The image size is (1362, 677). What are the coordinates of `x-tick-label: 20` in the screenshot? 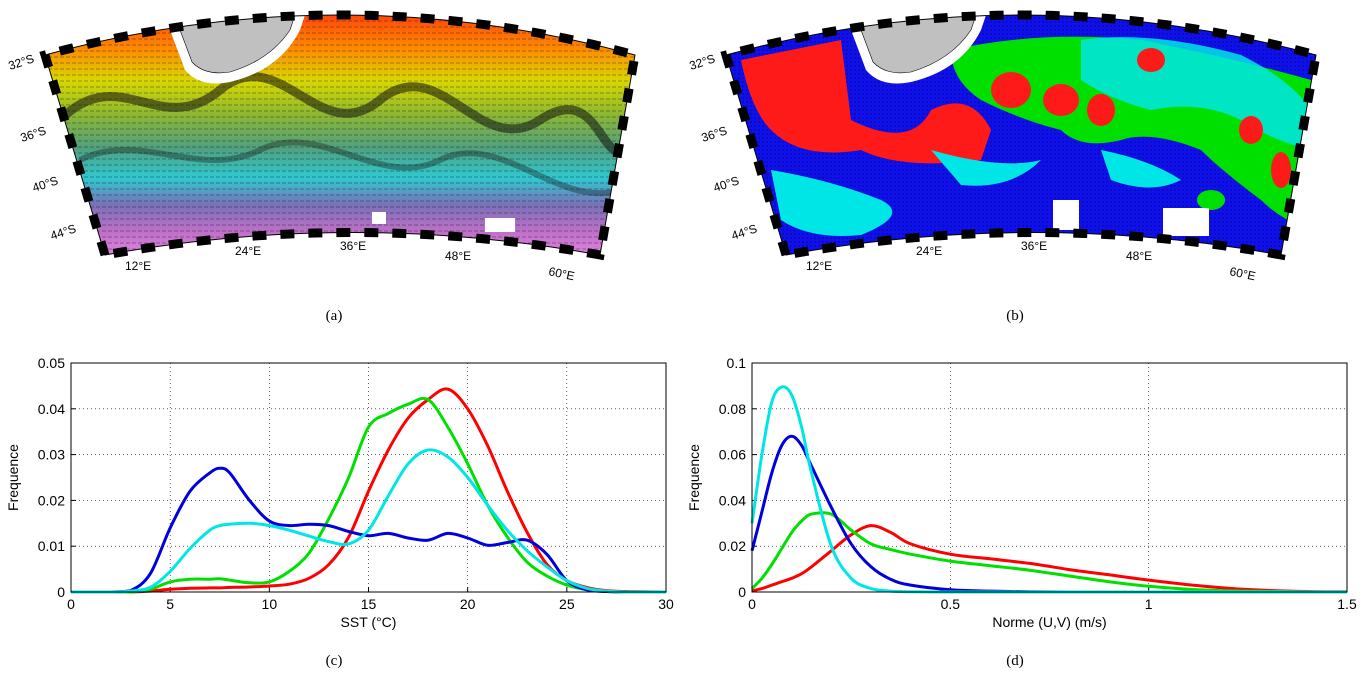 It's located at (468, 604).